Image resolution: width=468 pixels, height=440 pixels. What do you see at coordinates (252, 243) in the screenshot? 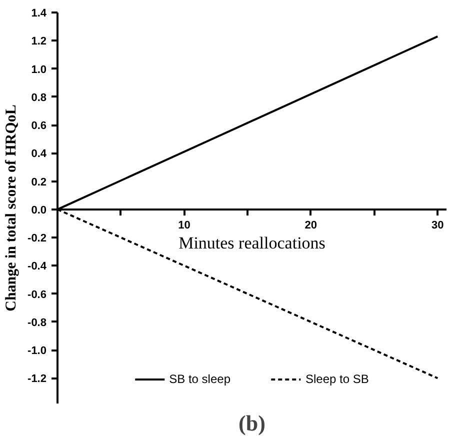
I see `x-axis-title: Minutes reallocations` at bounding box center [252, 243].